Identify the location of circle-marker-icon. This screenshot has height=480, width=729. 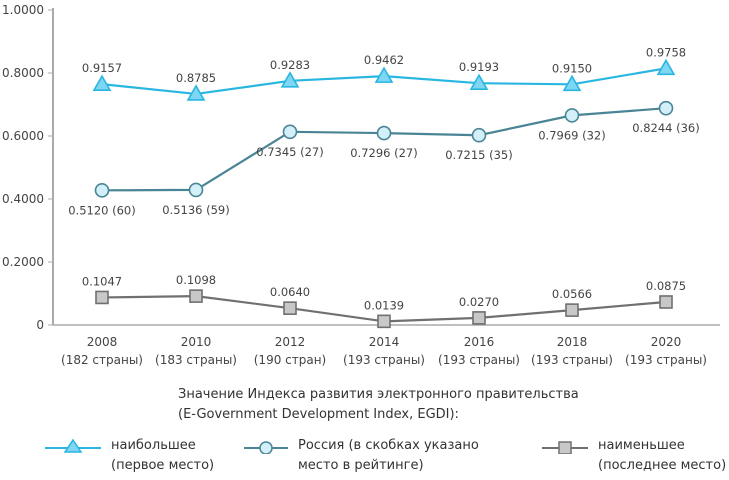
(266, 447).